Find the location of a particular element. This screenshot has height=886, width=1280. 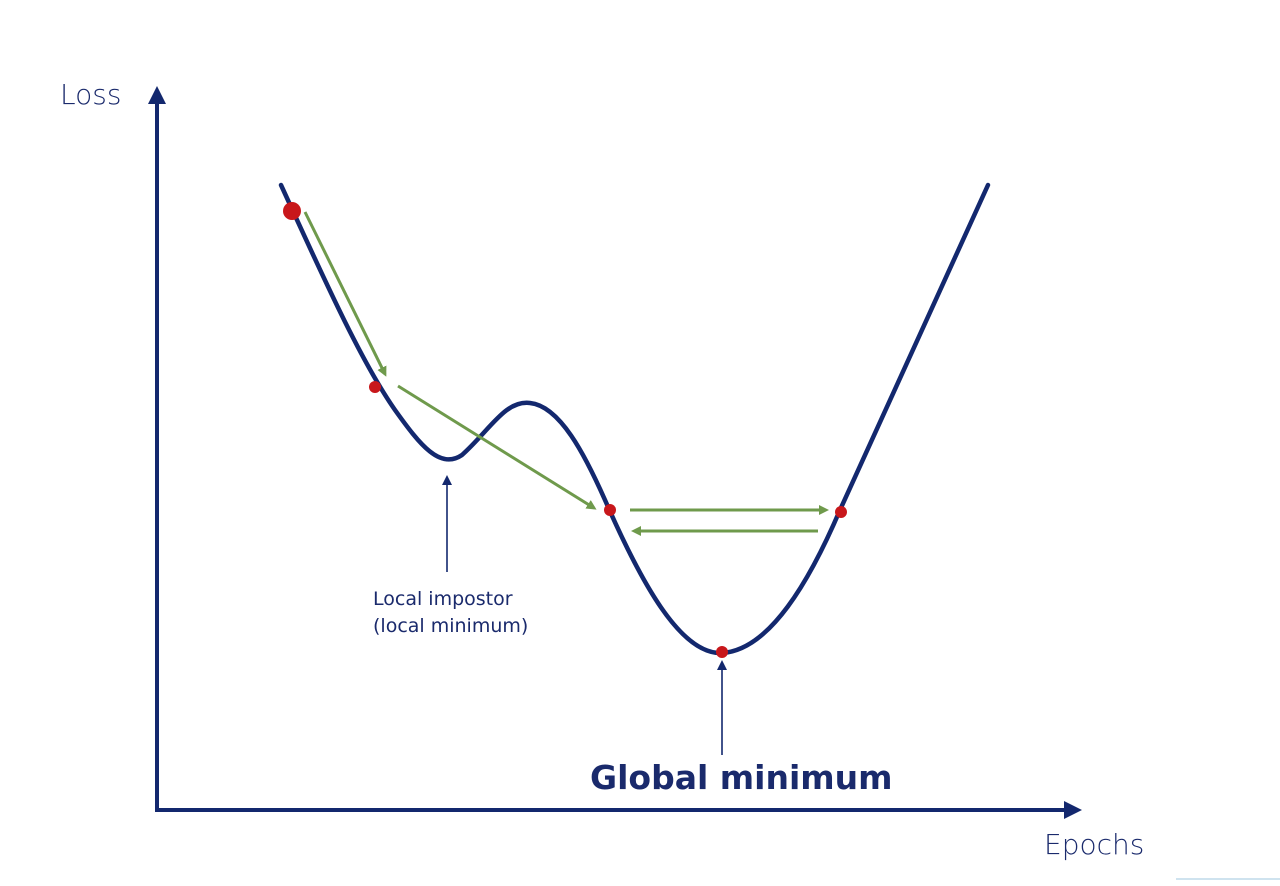

x-axis-label: Epochs is located at coordinates (1094, 844).